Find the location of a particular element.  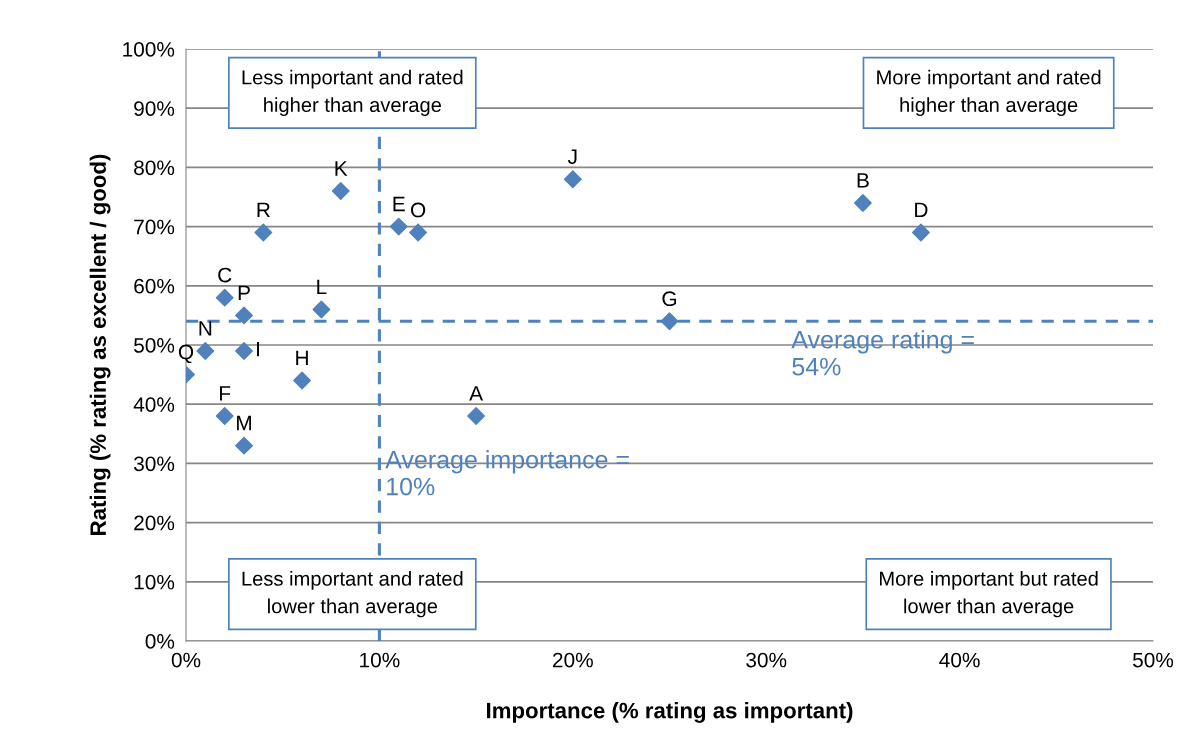

ref-line-label: Average rating = 54% is located at coordinates (882, 353).